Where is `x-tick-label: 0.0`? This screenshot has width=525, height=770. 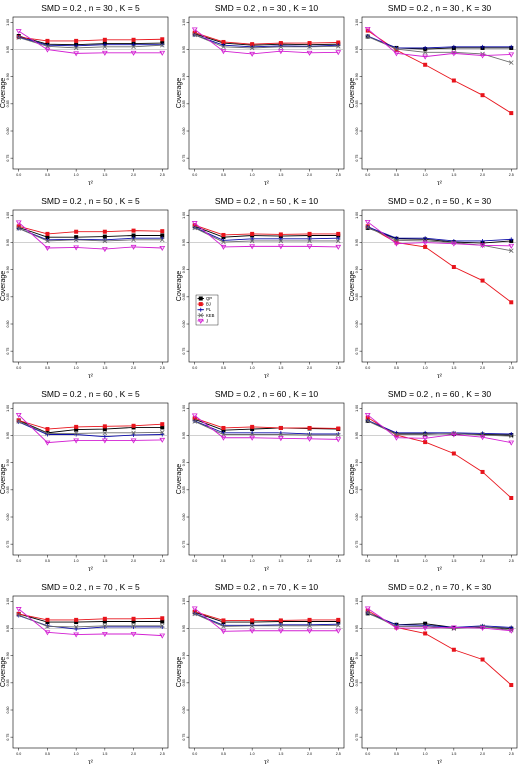
x-tick-label: 0.0 is located at coordinates (194, 561).